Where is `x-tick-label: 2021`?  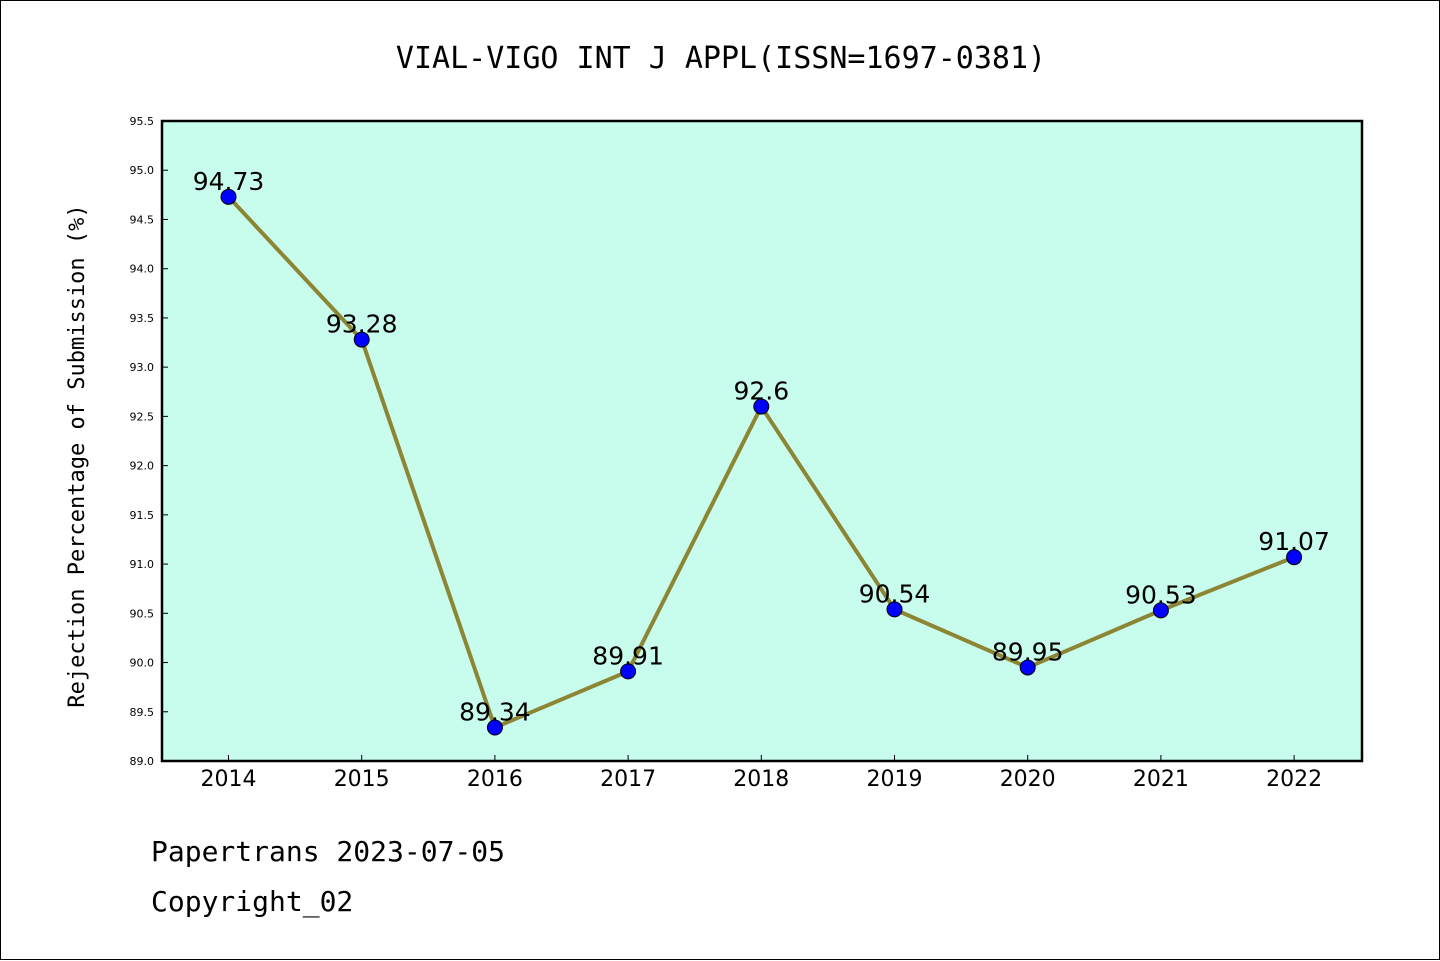
x-tick-label: 2021 is located at coordinates (1161, 779).